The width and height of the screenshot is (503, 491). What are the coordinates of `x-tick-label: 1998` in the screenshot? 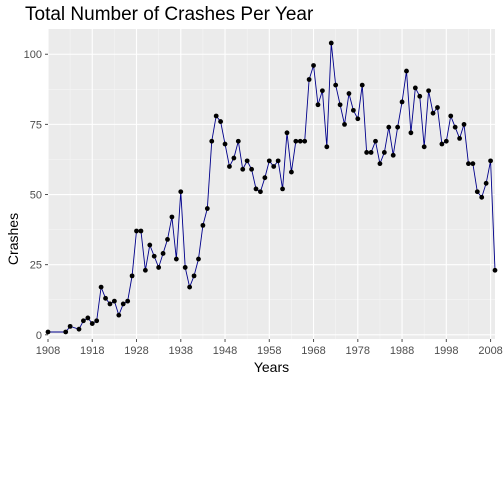 It's located at (446, 351).